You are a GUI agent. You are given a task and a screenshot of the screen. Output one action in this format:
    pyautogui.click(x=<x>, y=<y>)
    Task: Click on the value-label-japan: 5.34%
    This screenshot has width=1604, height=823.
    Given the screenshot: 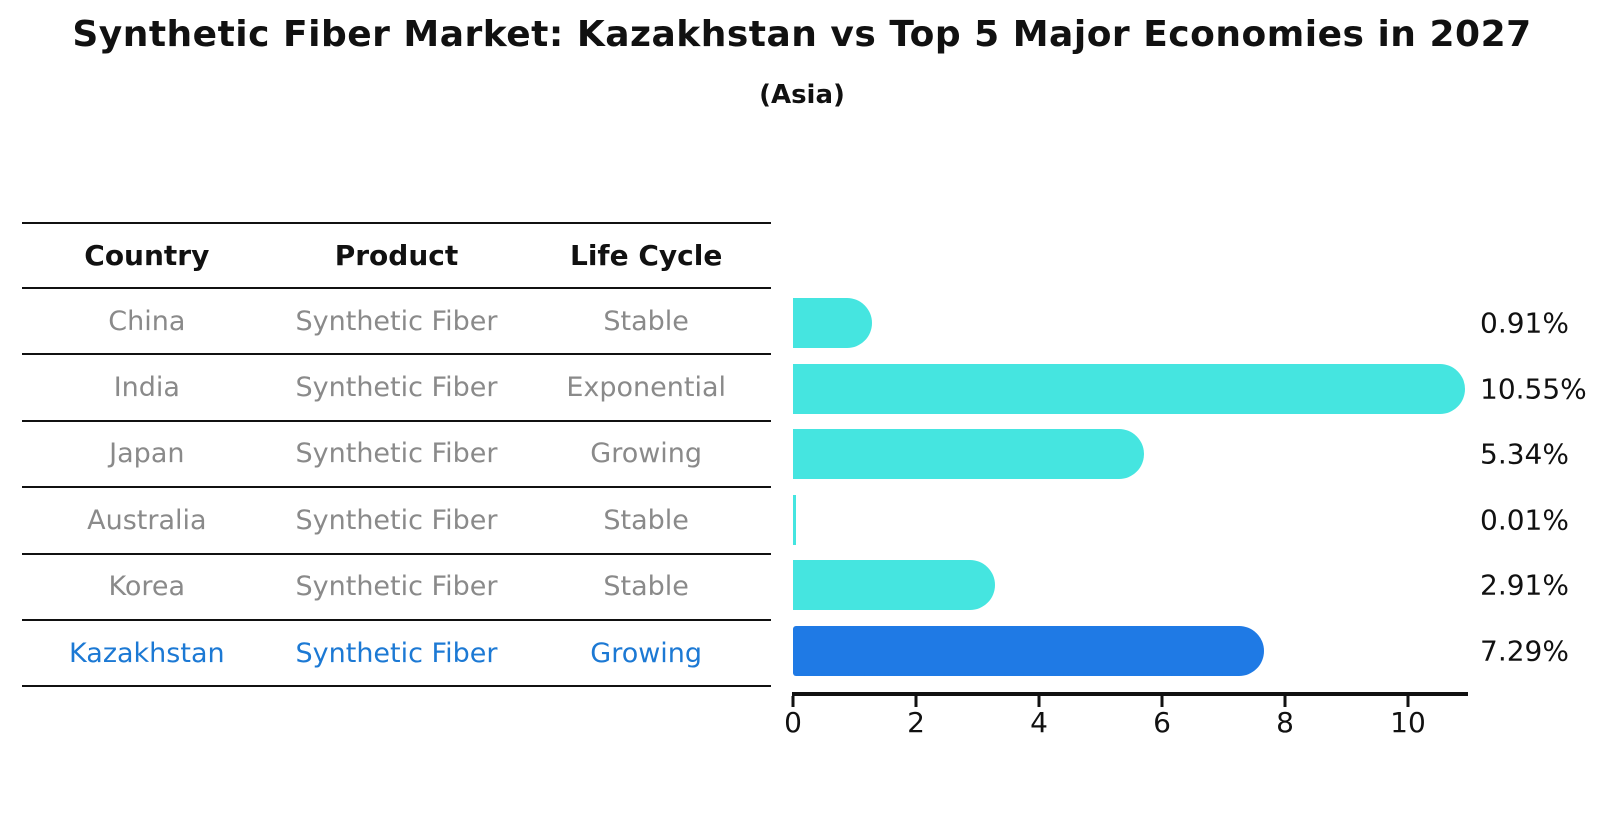 What is the action you would take?
    pyautogui.click(x=1524, y=454)
    